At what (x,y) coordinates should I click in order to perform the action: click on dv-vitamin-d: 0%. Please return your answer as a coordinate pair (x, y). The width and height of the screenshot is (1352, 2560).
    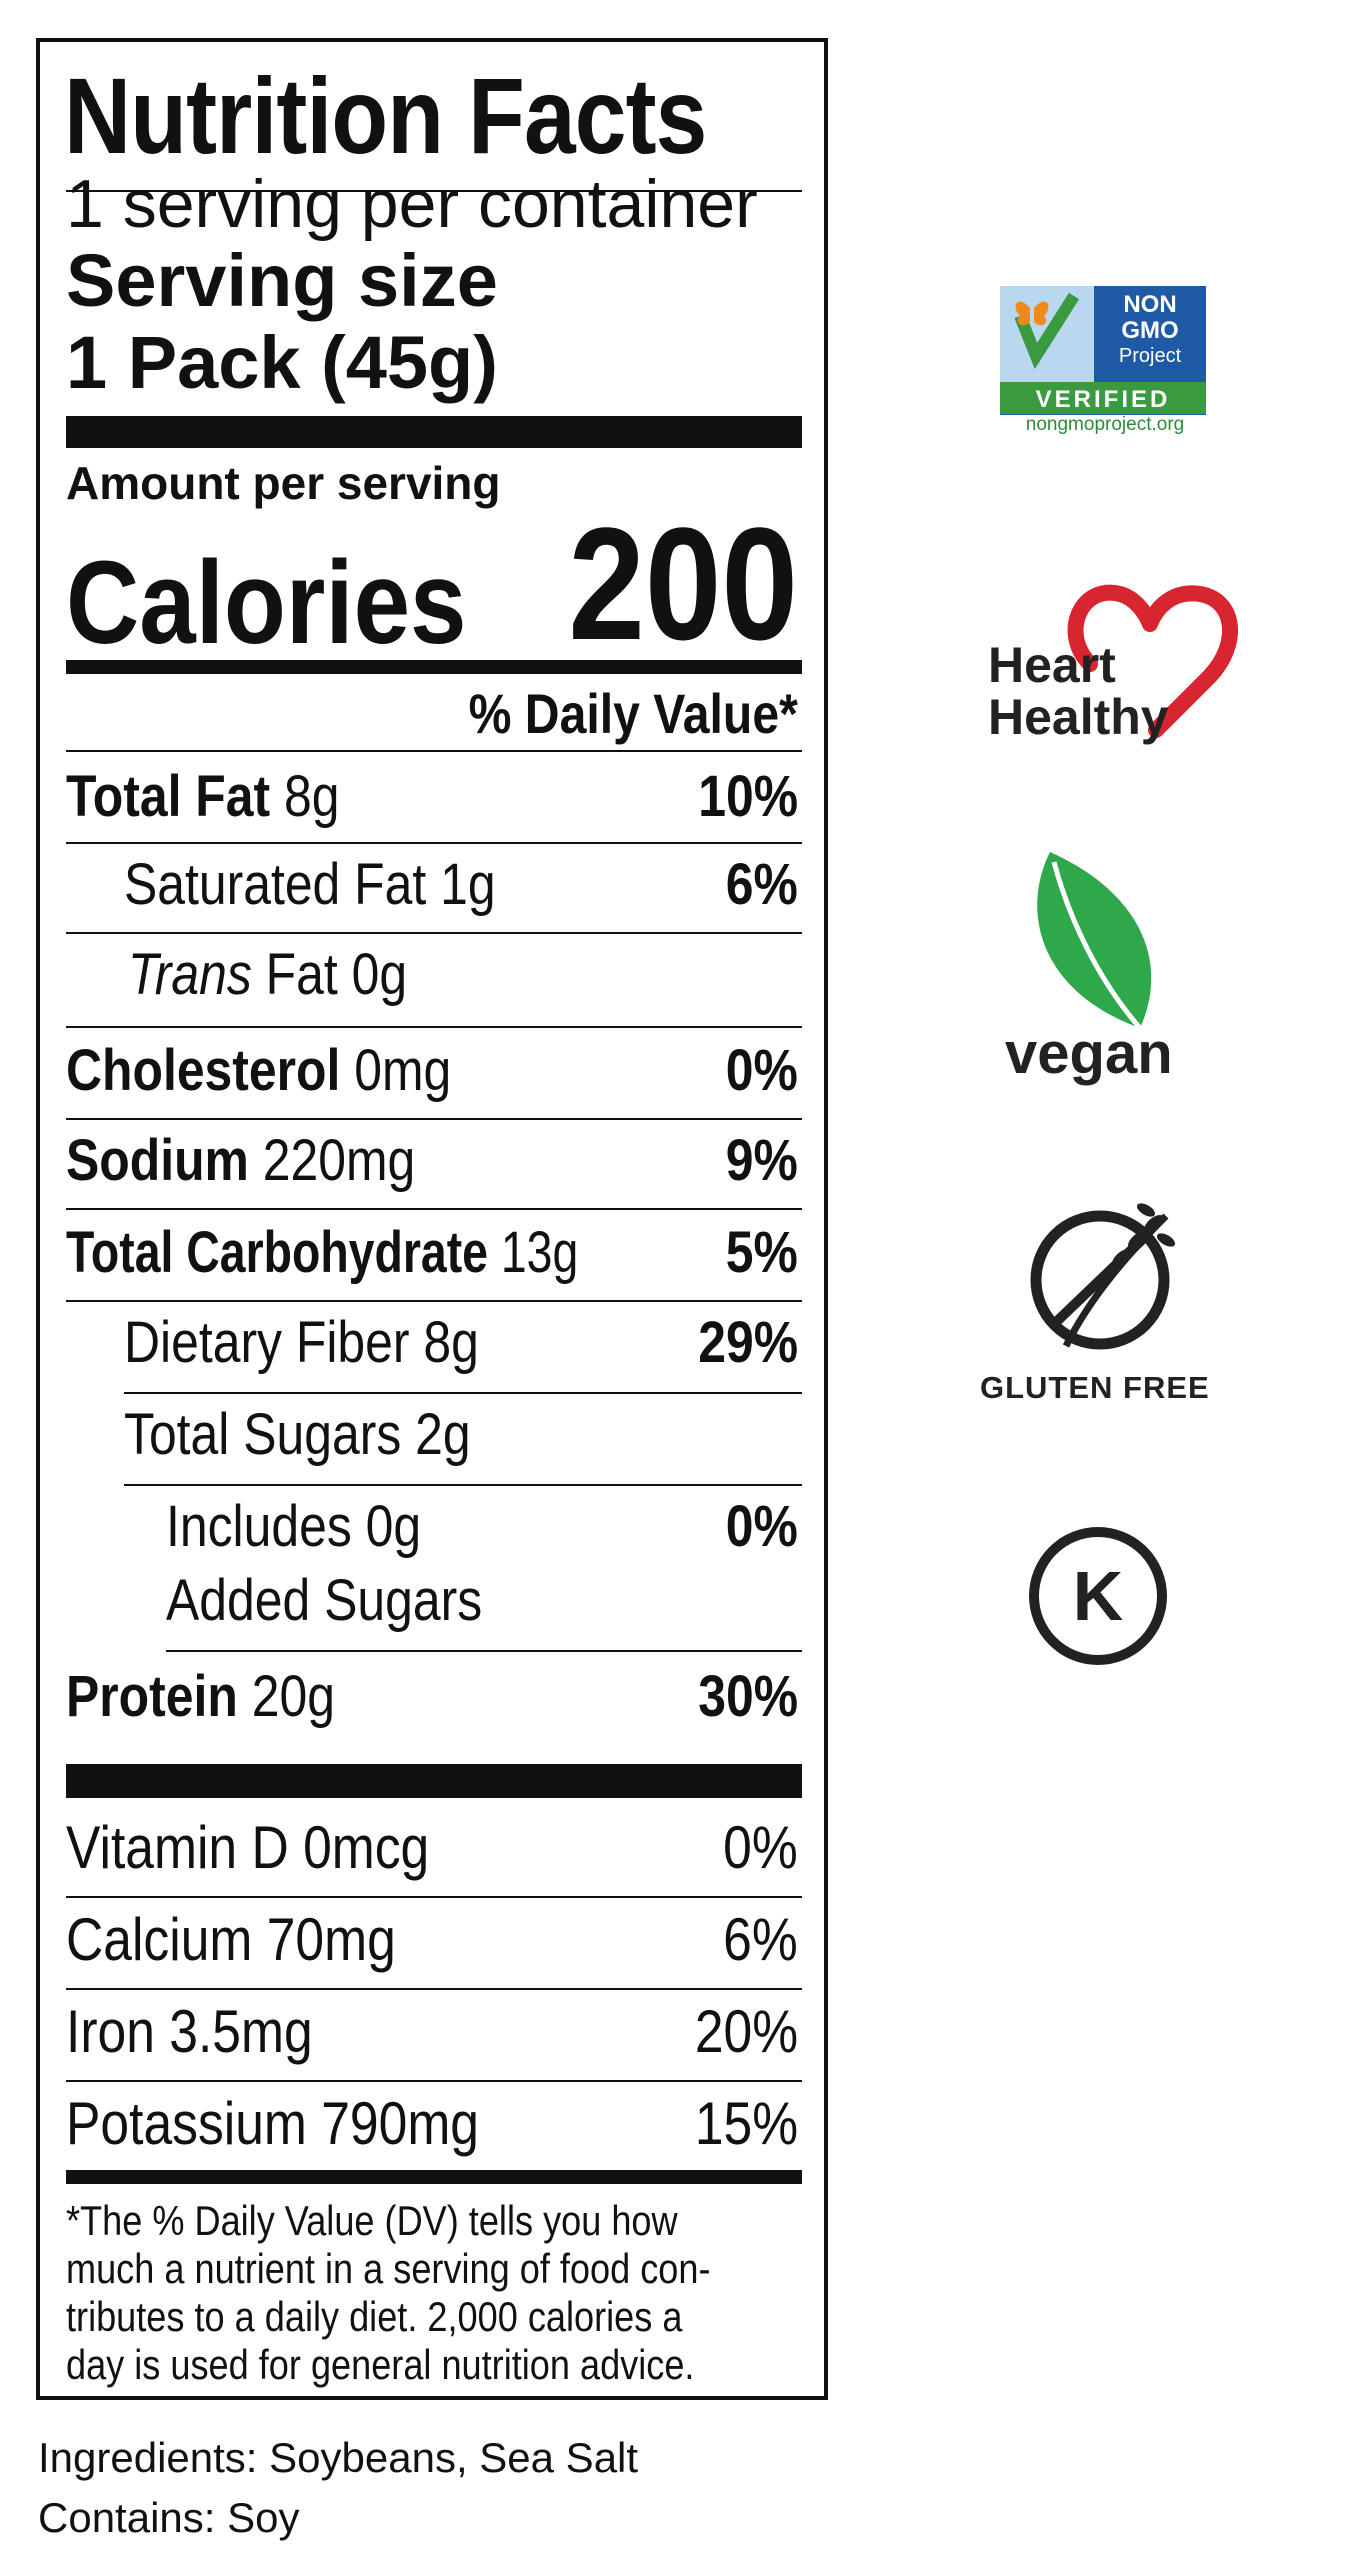
    Looking at the image, I should click on (760, 1847).